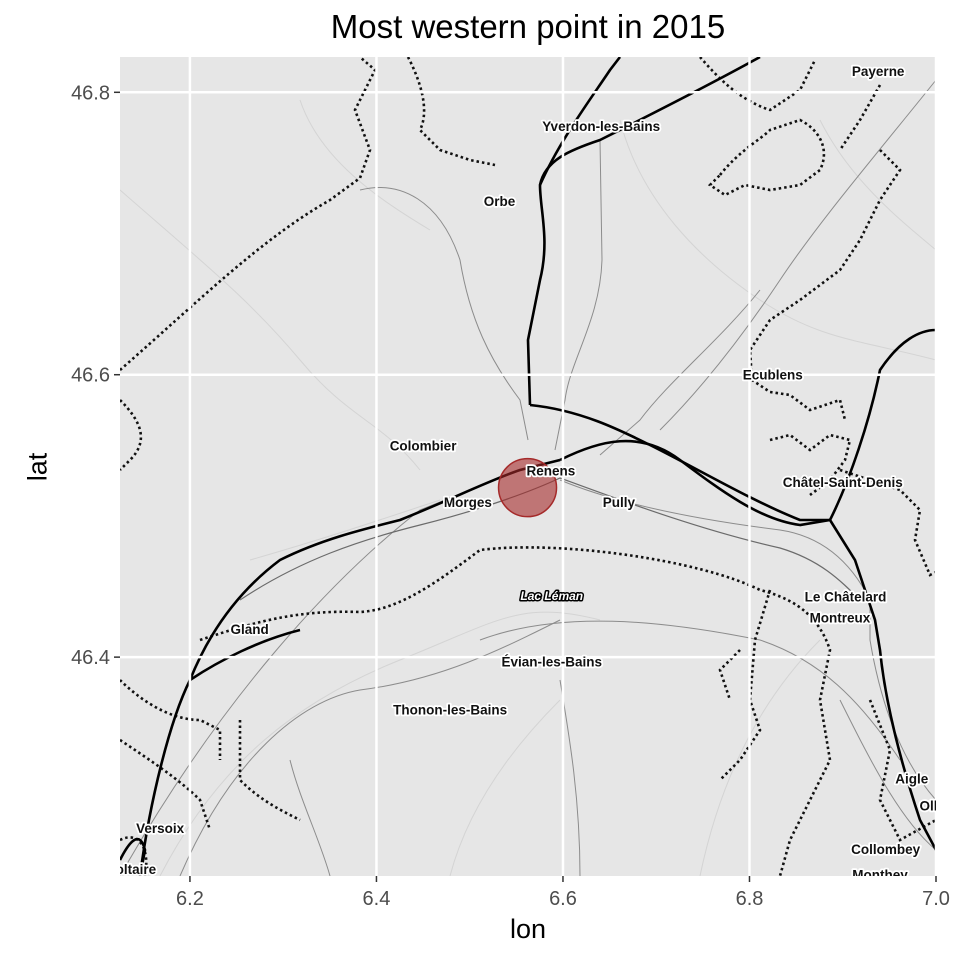  I want to click on place-label: Orbe, so click(500, 201).